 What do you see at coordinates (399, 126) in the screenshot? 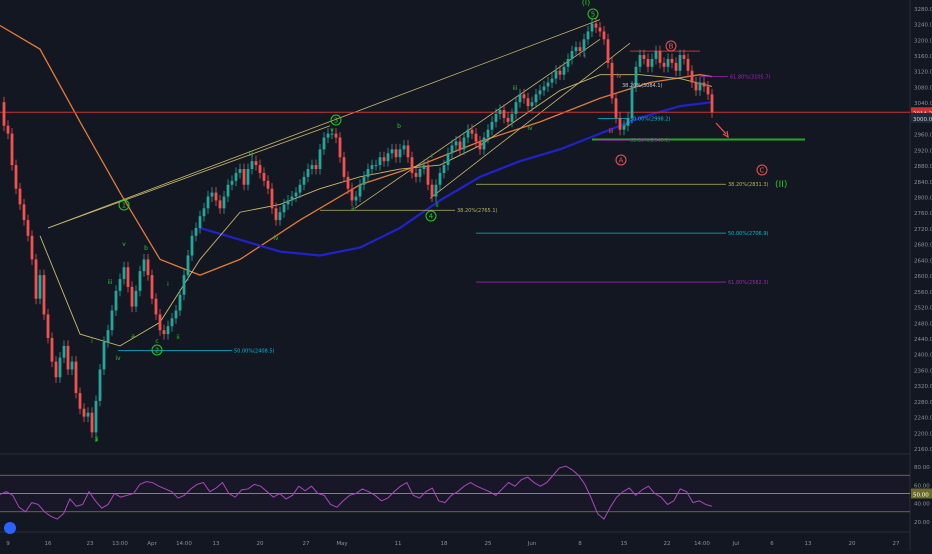
I see `wave-label-small_b_mid: b` at bounding box center [399, 126].